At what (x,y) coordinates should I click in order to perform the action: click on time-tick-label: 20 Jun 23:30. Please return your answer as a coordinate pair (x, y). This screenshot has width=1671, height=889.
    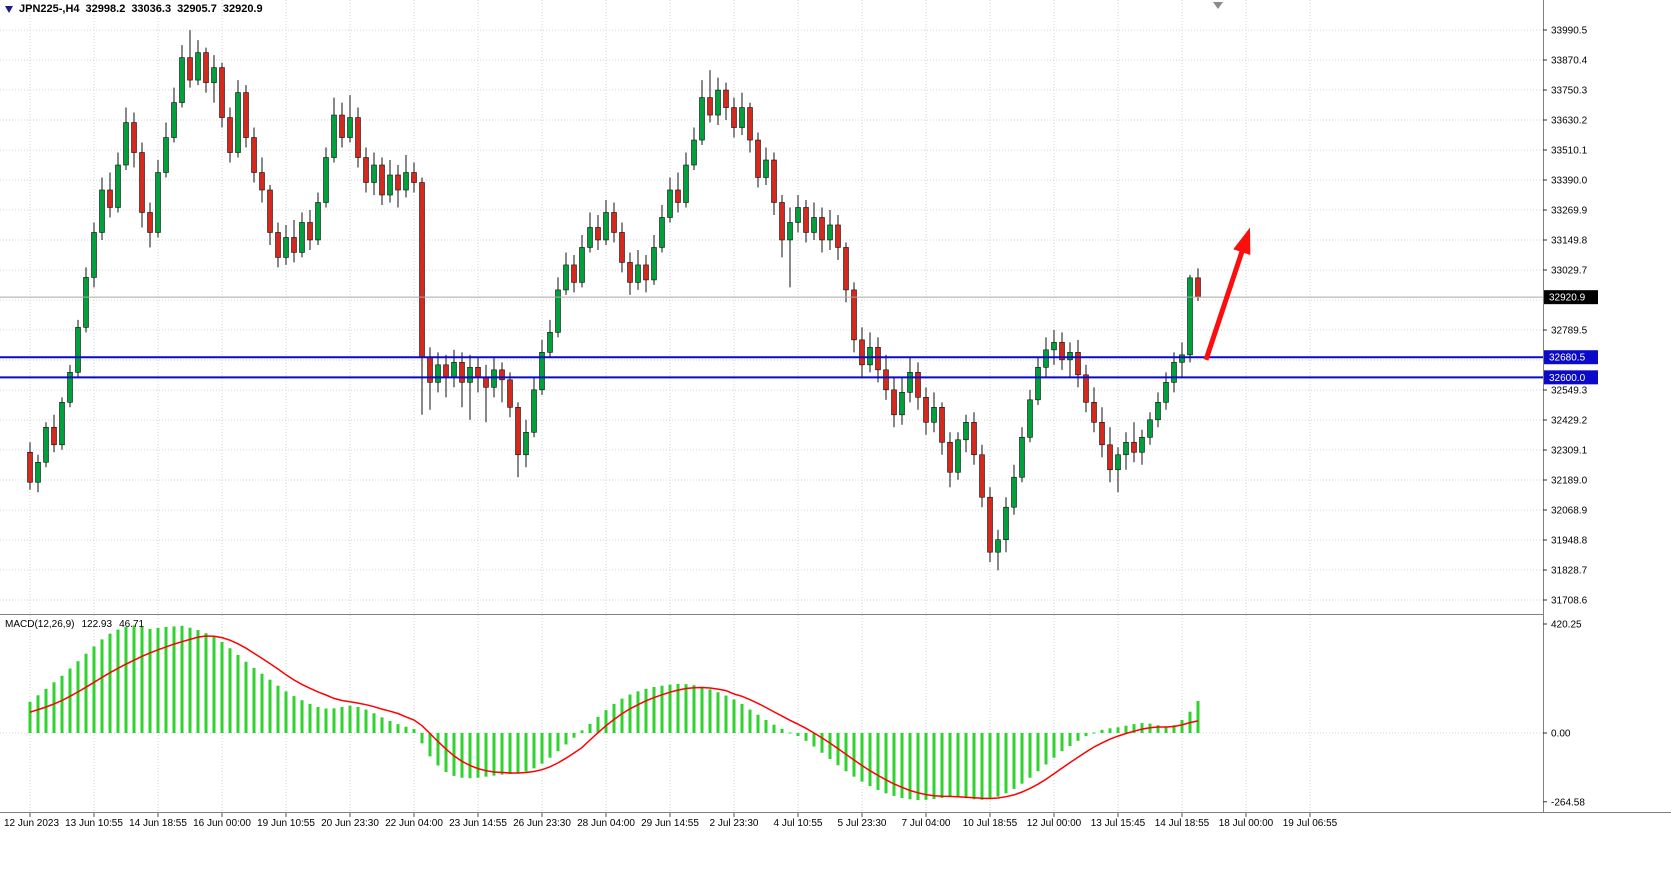
    Looking at the image, I should click on (350, 823).